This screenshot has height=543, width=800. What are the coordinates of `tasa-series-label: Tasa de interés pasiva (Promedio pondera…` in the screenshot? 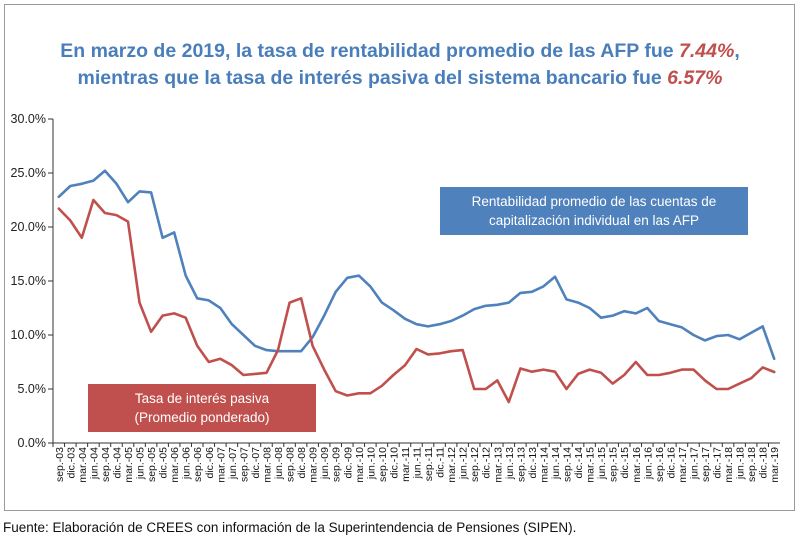 It's located at (202, 408).